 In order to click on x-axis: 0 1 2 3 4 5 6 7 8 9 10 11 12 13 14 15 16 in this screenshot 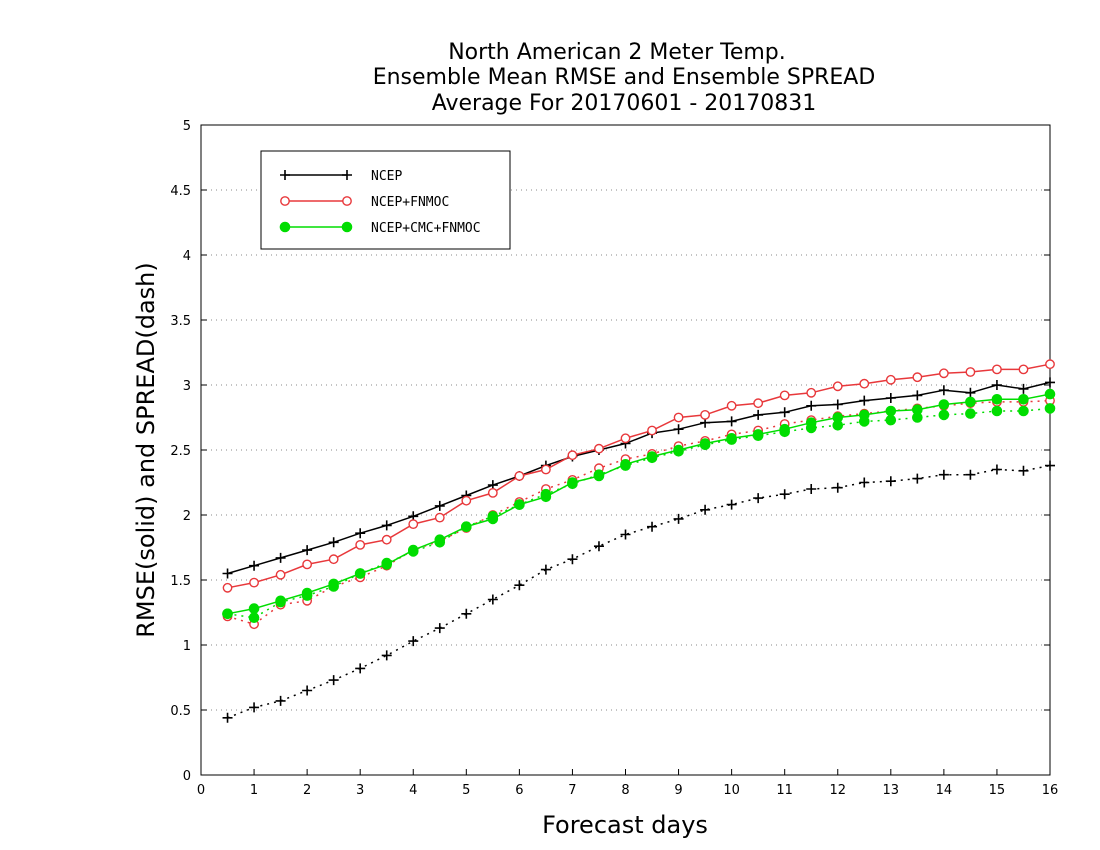, I will do `click(627, 783)`.